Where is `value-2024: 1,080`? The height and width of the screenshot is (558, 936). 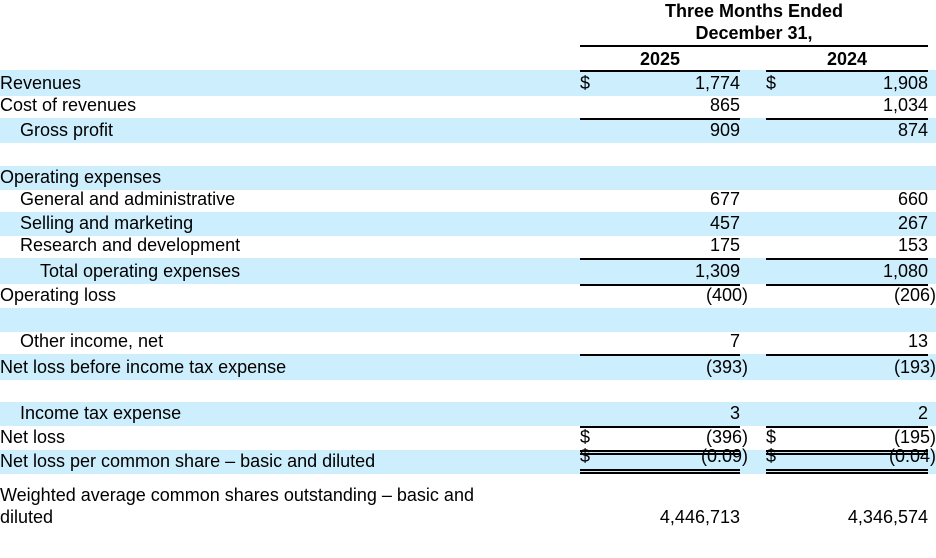 value-2024: 1,080 is located at coordinates (847, 271).